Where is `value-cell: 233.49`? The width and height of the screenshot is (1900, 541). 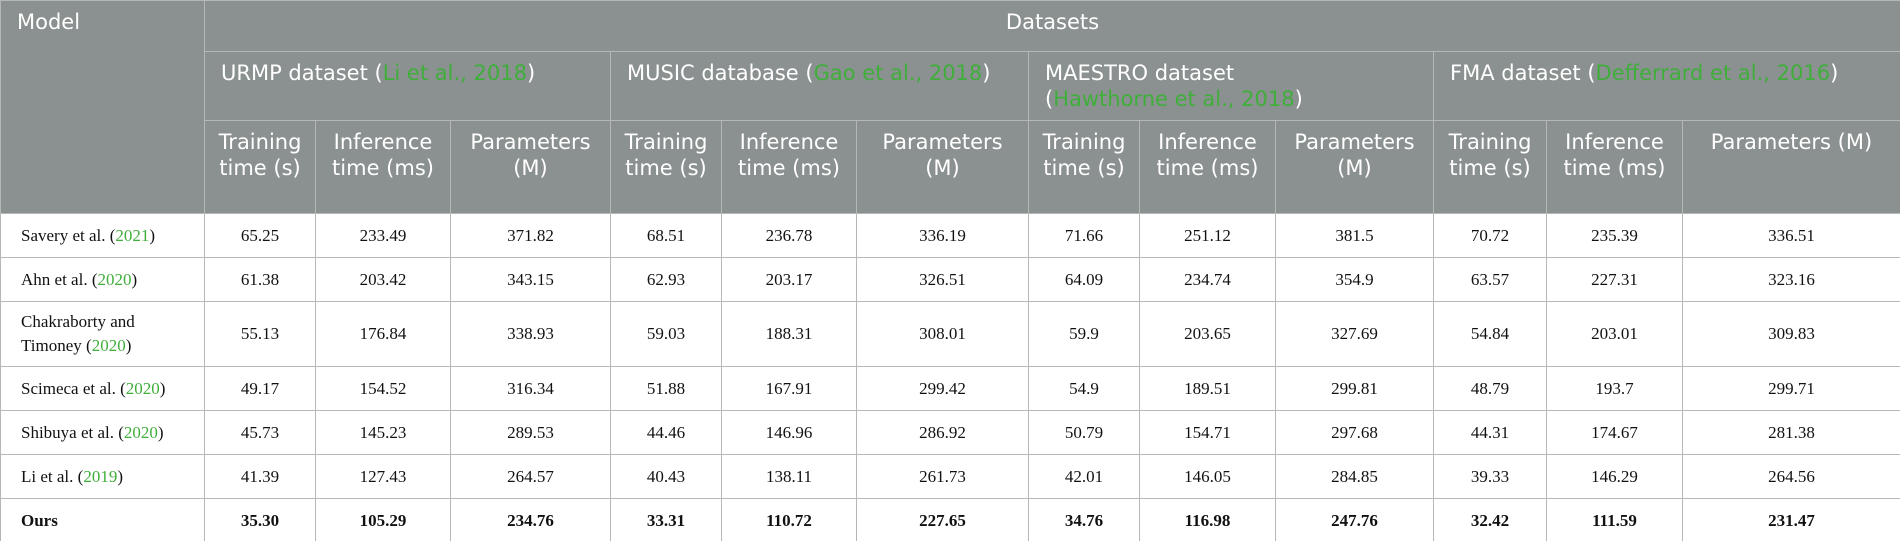
value-cell: 233.49 is located at coordinates (383, 235).